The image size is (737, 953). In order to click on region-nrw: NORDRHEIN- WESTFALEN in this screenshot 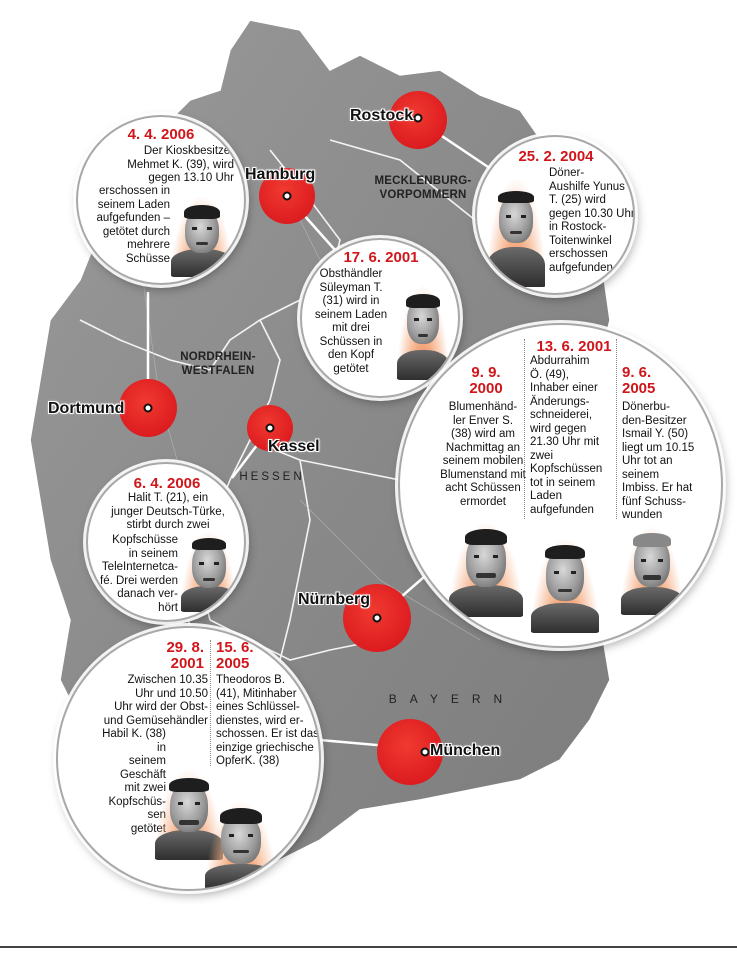, I will do `click(218, 364)`.